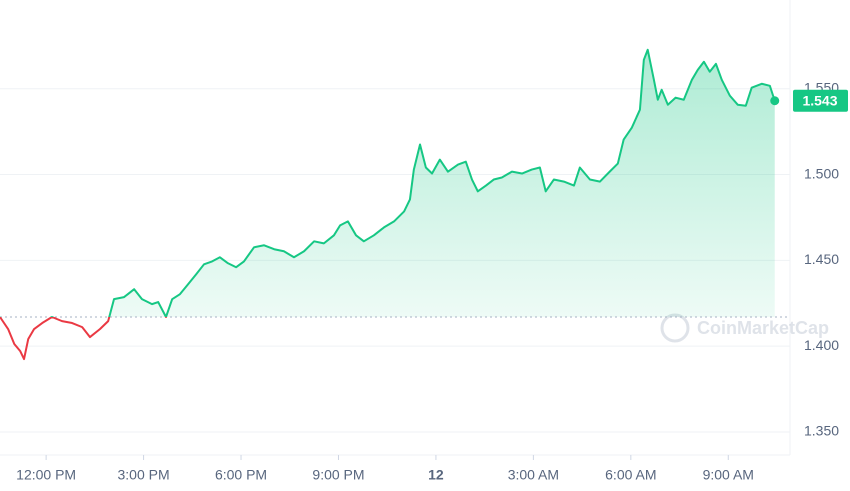 Image resolution: width=850 pixels, height=491 pixels. Describe the element at coordinates (144, 475) in the screenshot. I see `x-tick-label: 3:00 PM` at that location.